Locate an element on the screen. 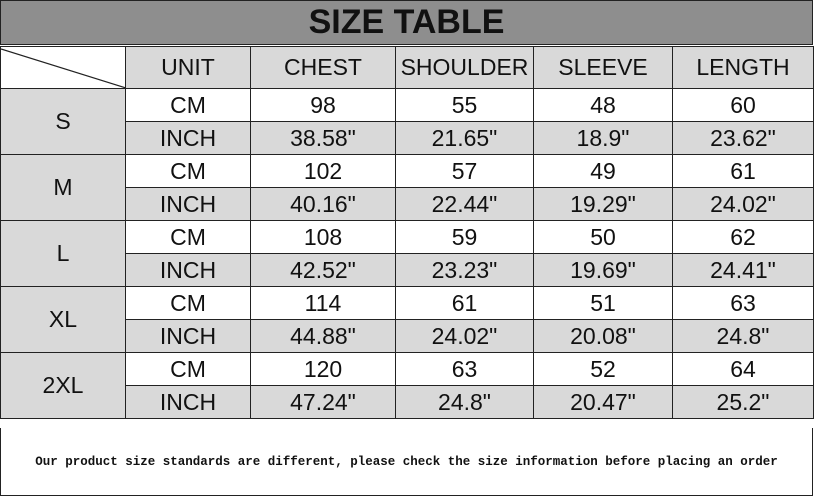 The width and height of the screenshot is (815, 497). value-cell: 49 is located at coordinates (603, 171).